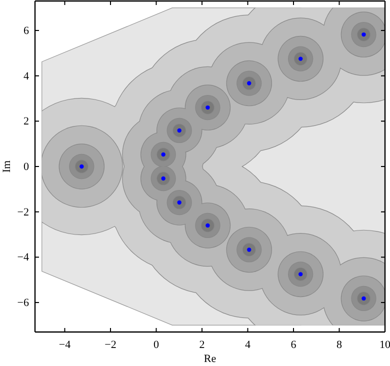 The width and height of the screenshot is (390, 366). Describe the element at coordinates (156, 344) in the screenshot. I see `x-tick-label: 0` at that location.